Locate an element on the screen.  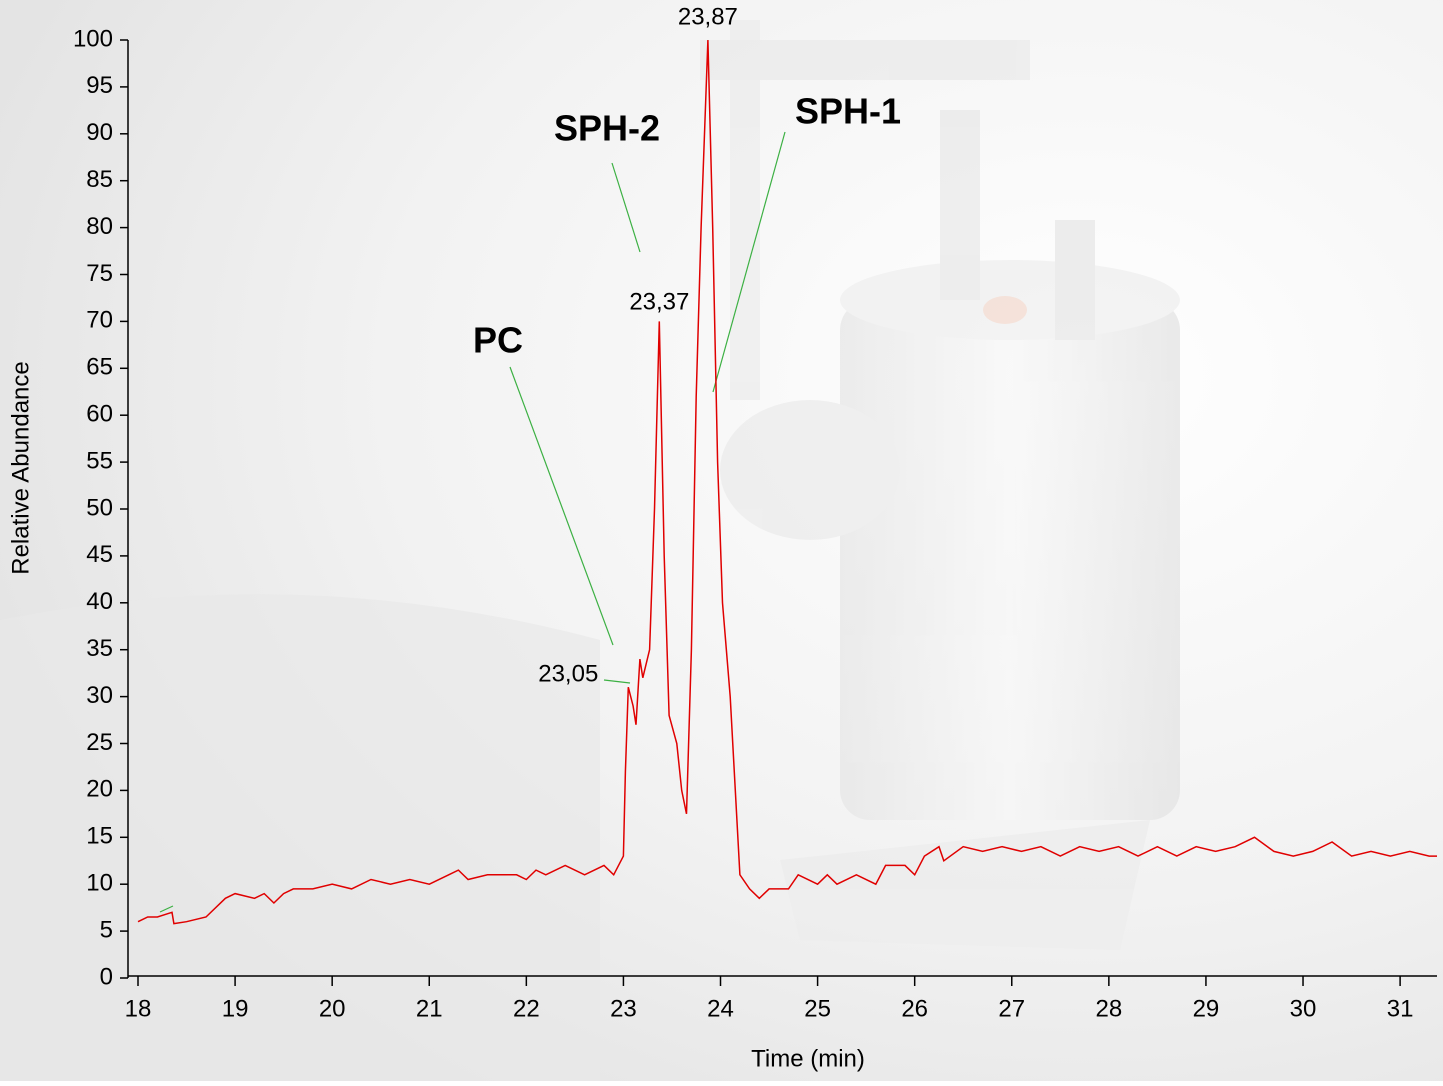
y-tick-label: 75 is located at coordinates (99, 273).